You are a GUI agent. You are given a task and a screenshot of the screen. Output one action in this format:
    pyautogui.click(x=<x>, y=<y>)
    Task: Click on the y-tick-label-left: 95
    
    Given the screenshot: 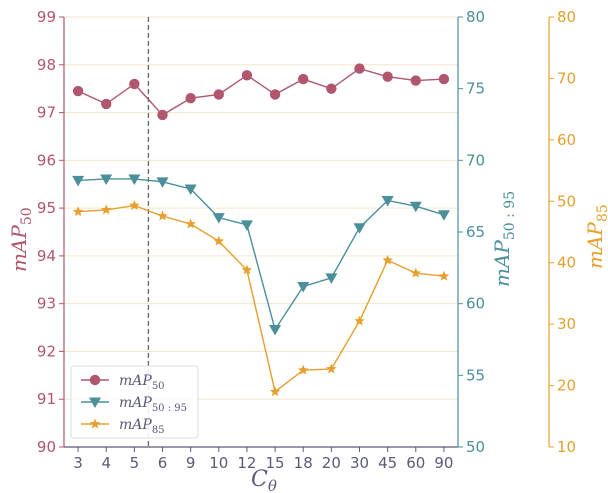 What is the action you would take?
    pyautogui.click(x=46, y=208)
    